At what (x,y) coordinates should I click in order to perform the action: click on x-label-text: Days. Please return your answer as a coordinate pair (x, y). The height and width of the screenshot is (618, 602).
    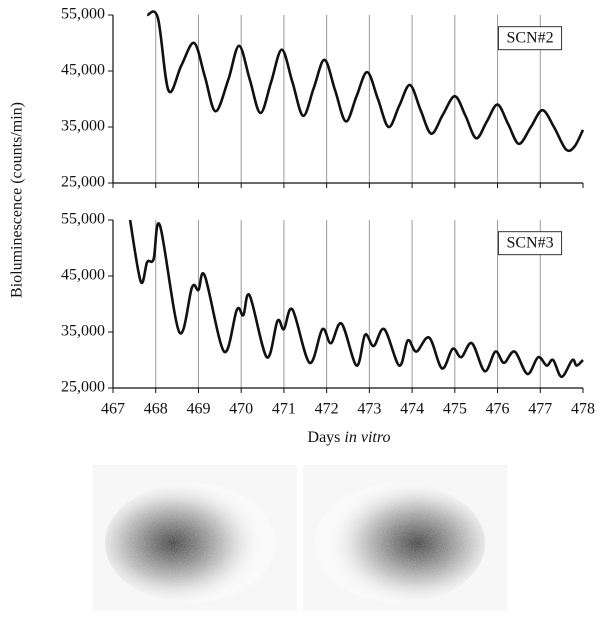
    Looking at the image, I should click on (324, 437).